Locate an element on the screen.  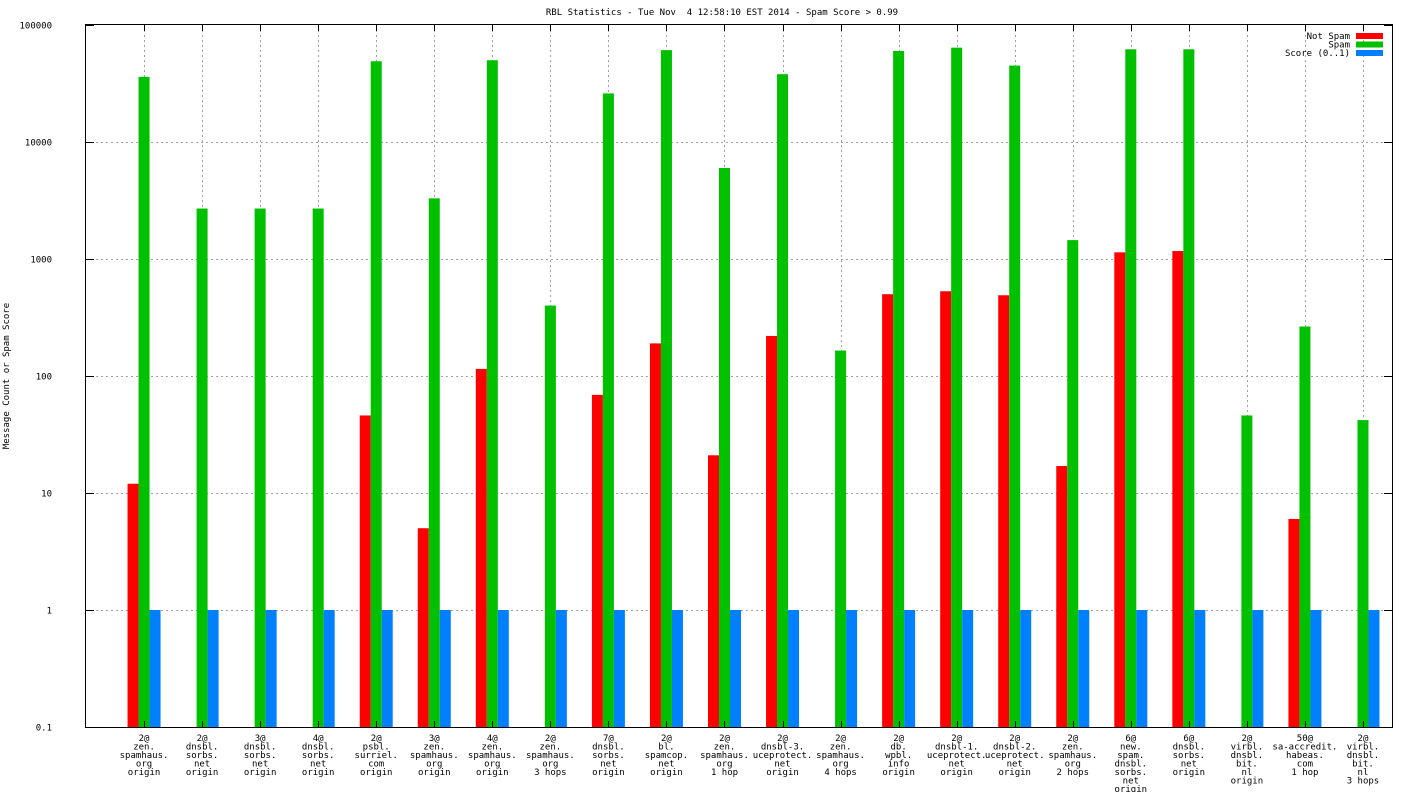
x-category-label: 50@ sa-accredit. habeas. com 1 hop is located at coordinates (1304, 756).